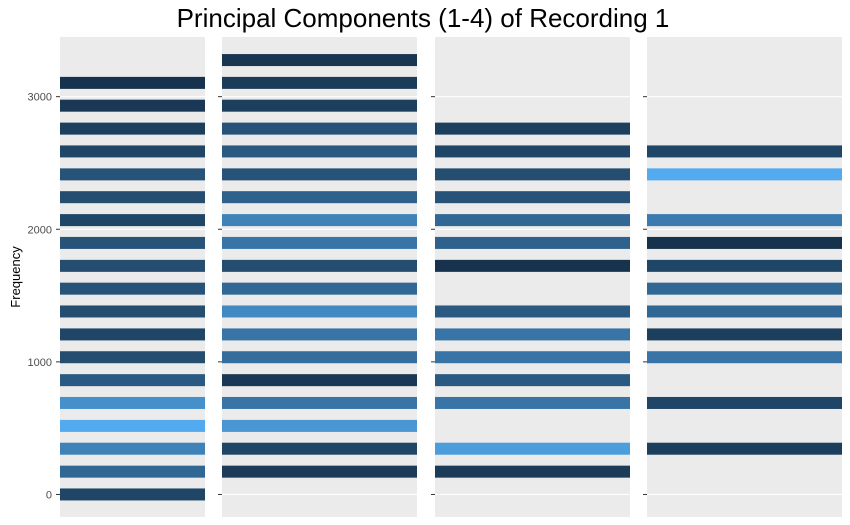  What do you see at coordinates (40, 230) in the screenshot?
I see `y-tick-label: 2000` at bounding box center [40, 230].